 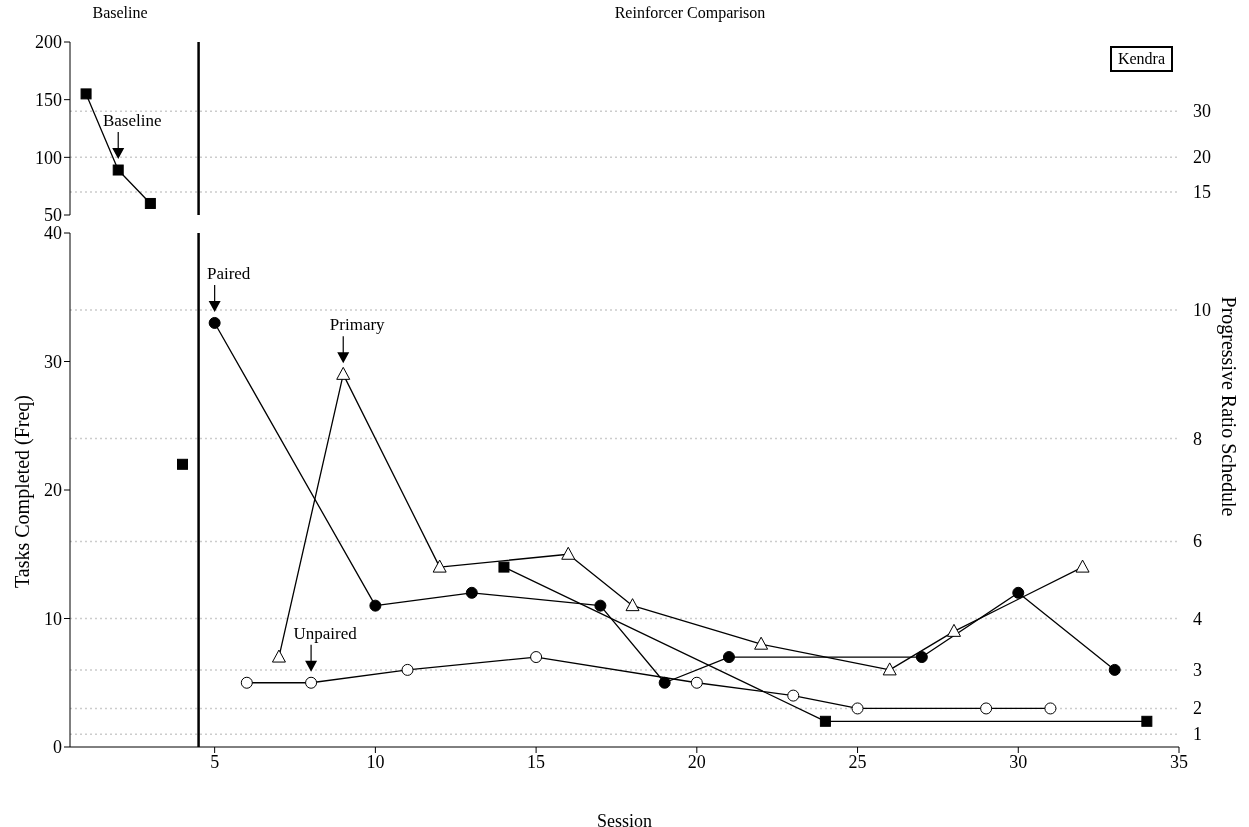 What do you see at coordinates (1202, 111) in the screenshot?
I see `annotation: 30` at bounding box center [1202, 111].